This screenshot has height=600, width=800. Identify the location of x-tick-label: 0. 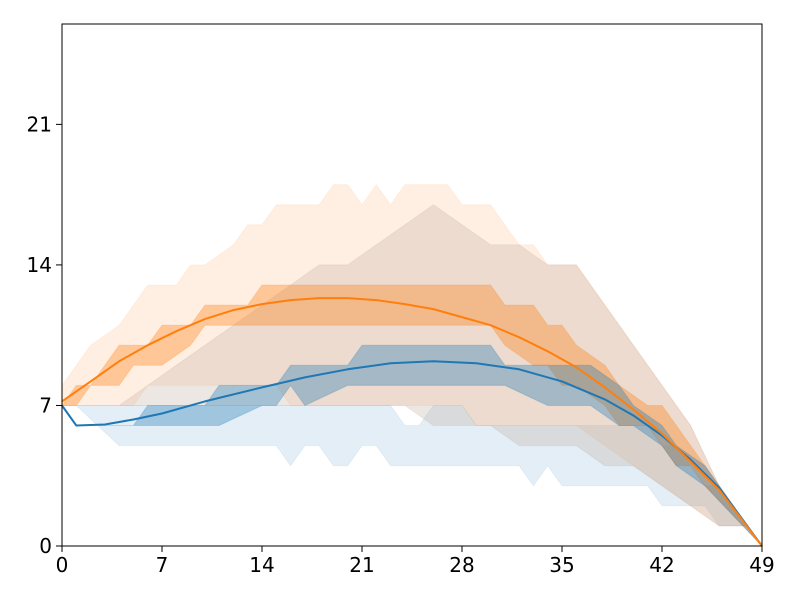
(62, 565).